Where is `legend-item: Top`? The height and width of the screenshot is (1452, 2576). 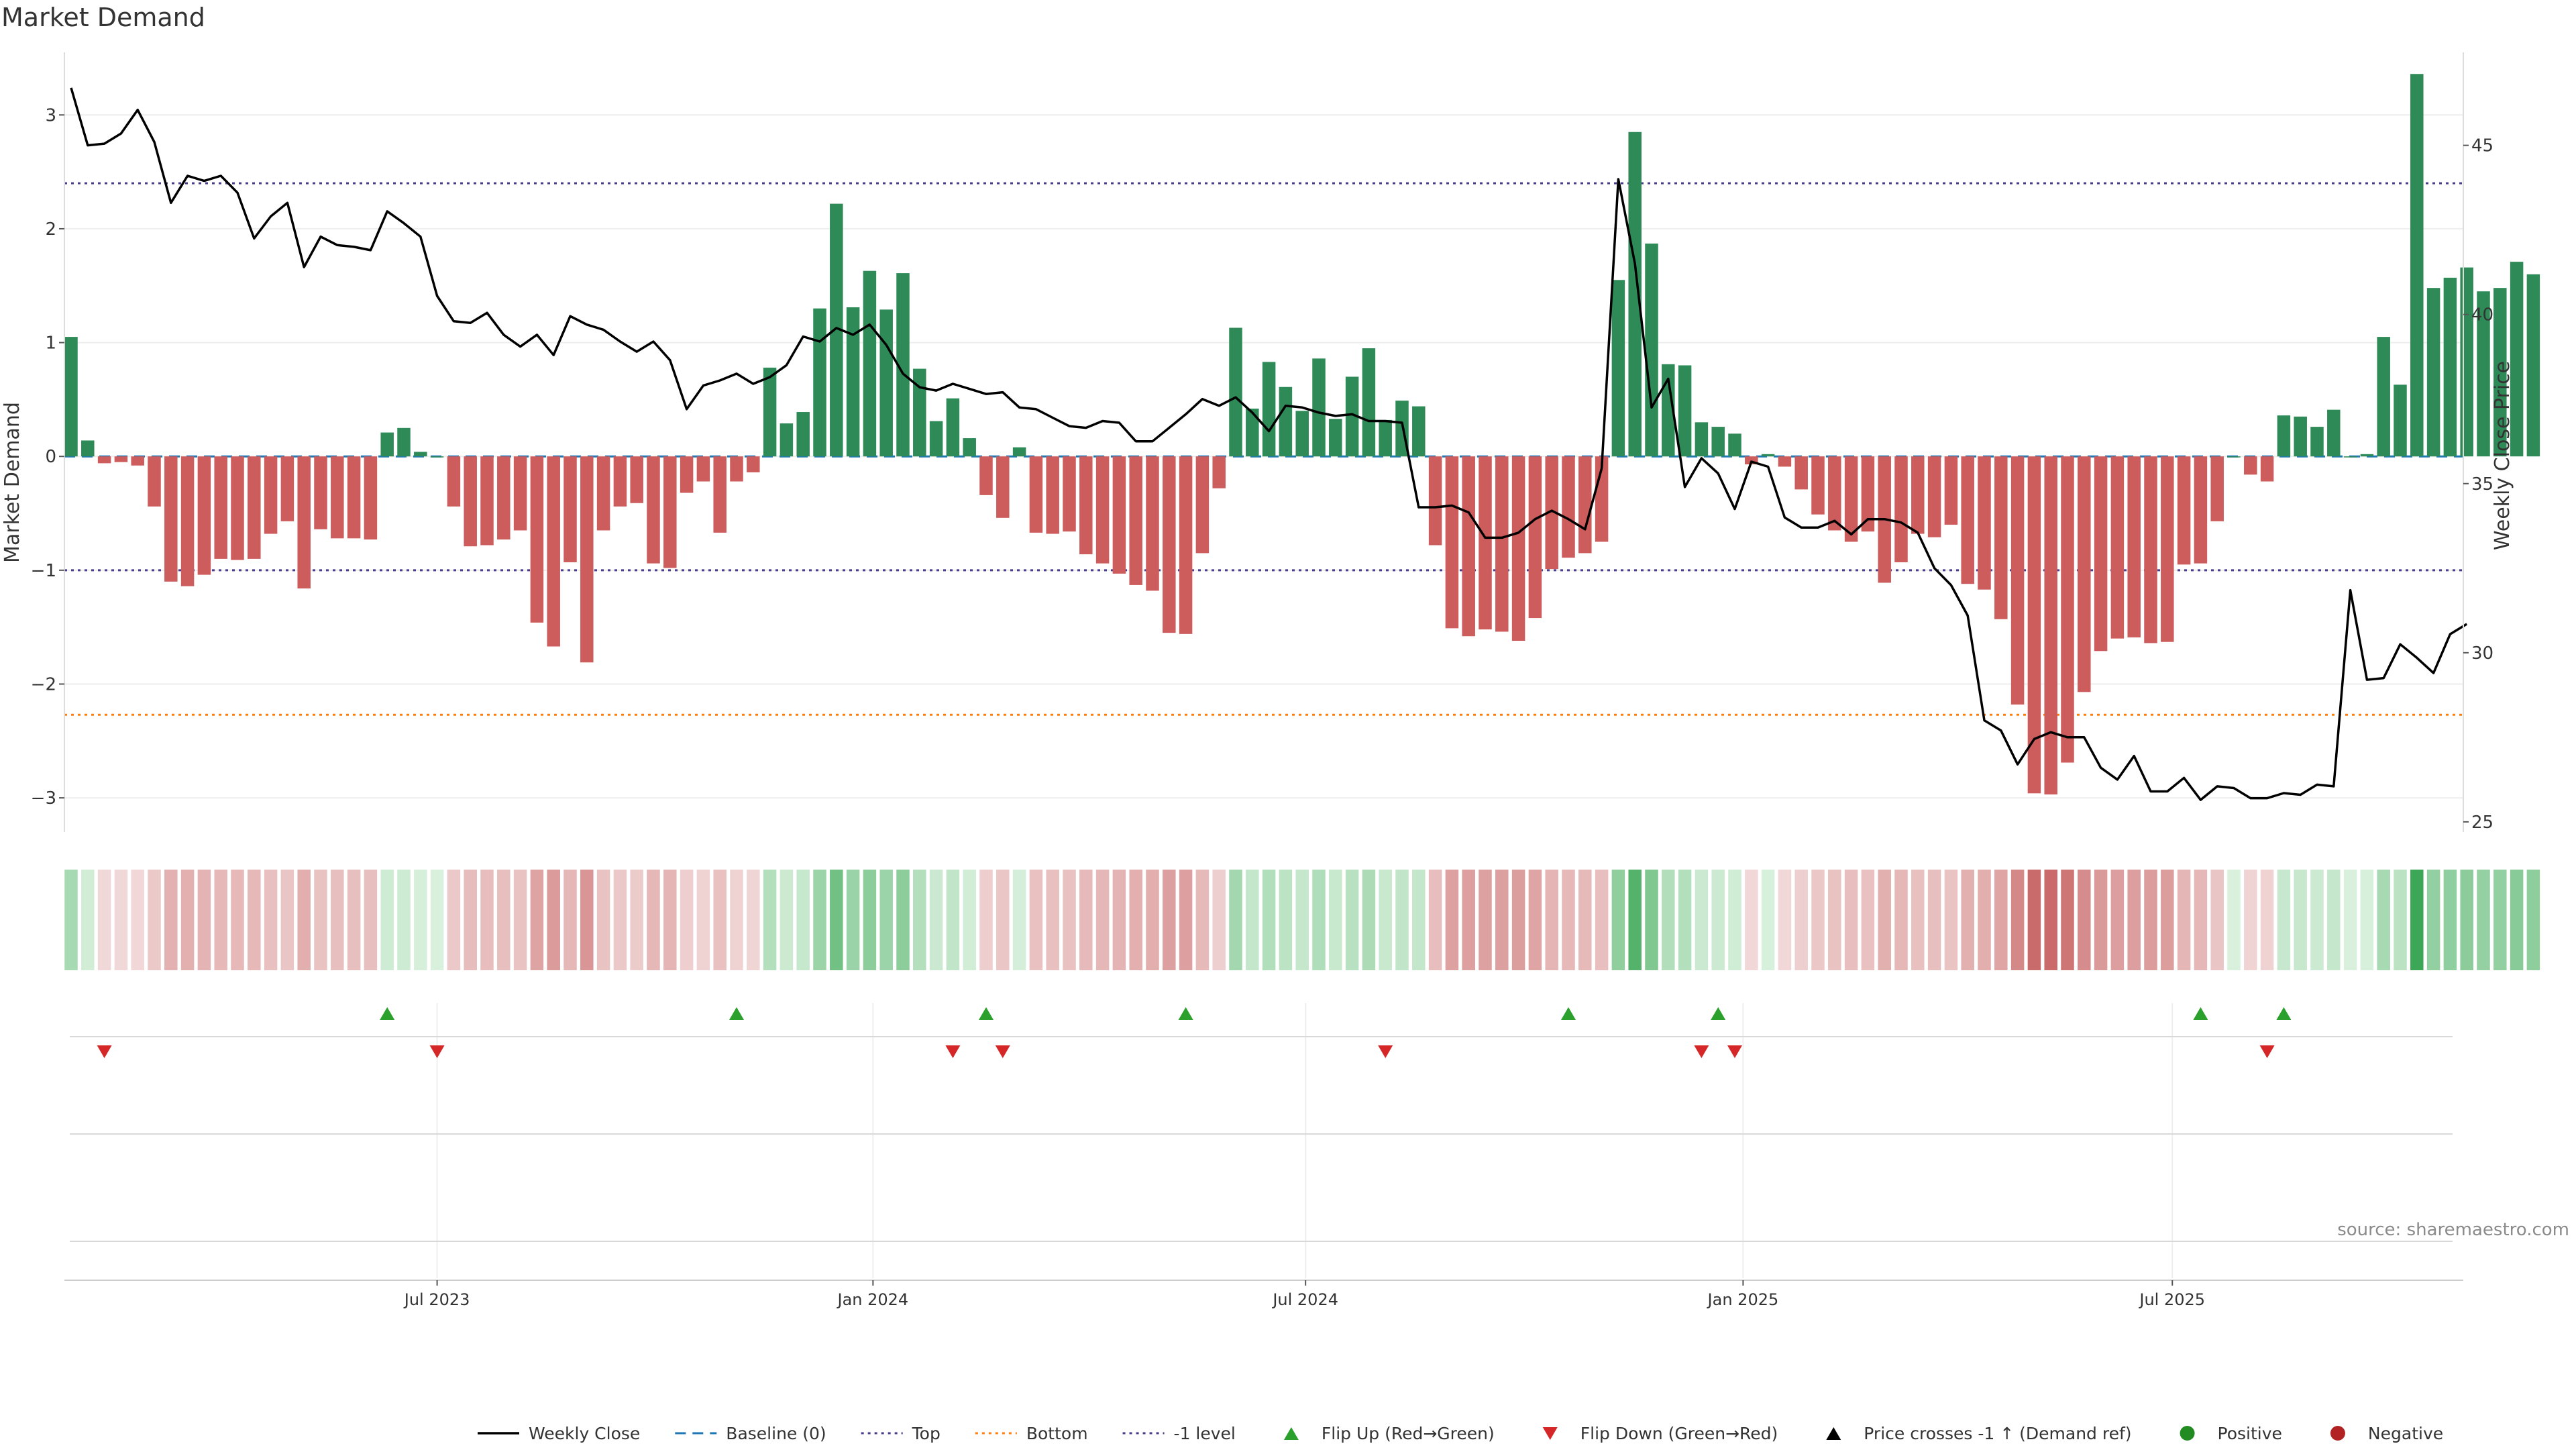
legend-item: Top is located at coordinates (901, 1434).